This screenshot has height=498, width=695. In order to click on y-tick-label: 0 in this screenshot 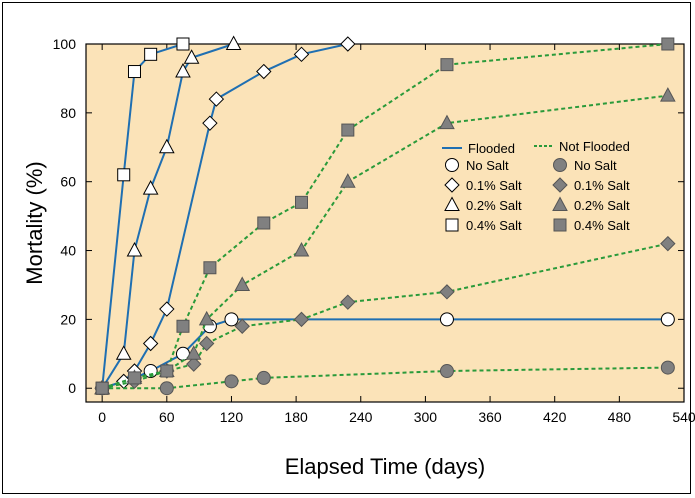, I will do `click(72, 388)`.